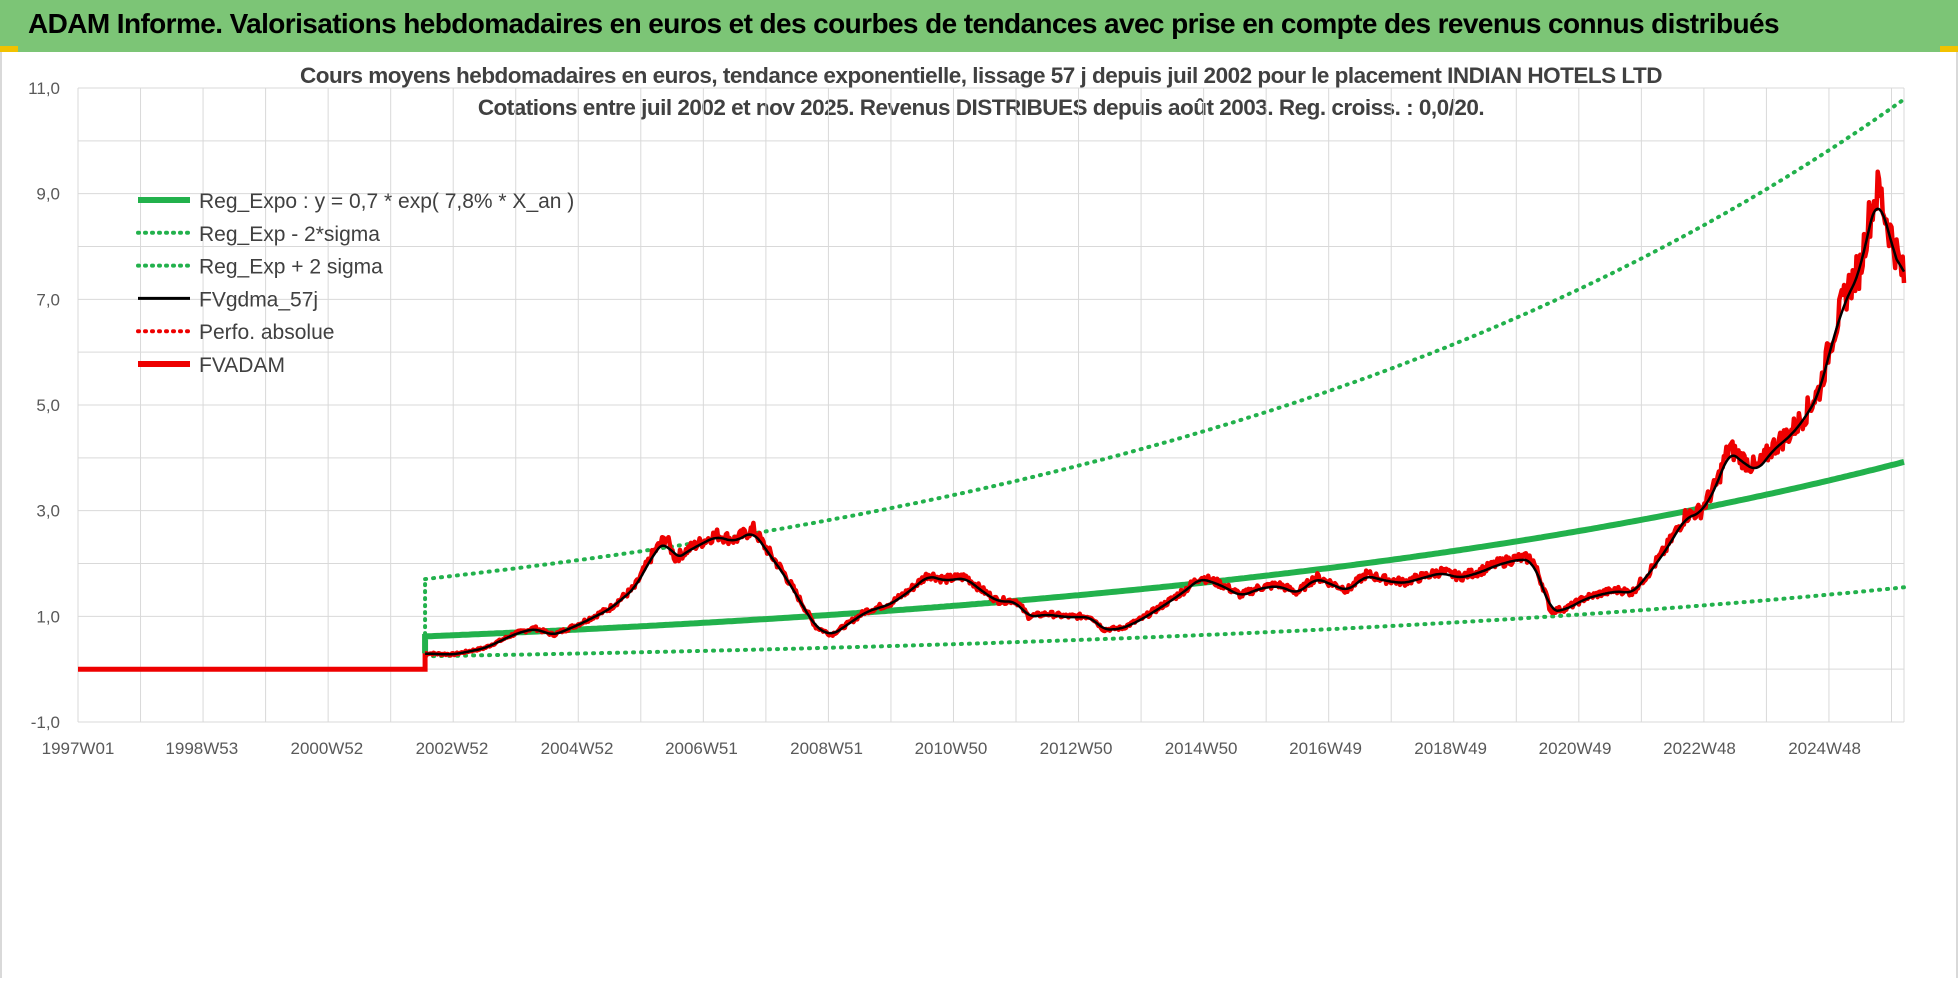  What do you see at coordinates (452, 748) in the screenshot?
I see `x-tick-label: 2002W52` at bounding box center [452, 748].